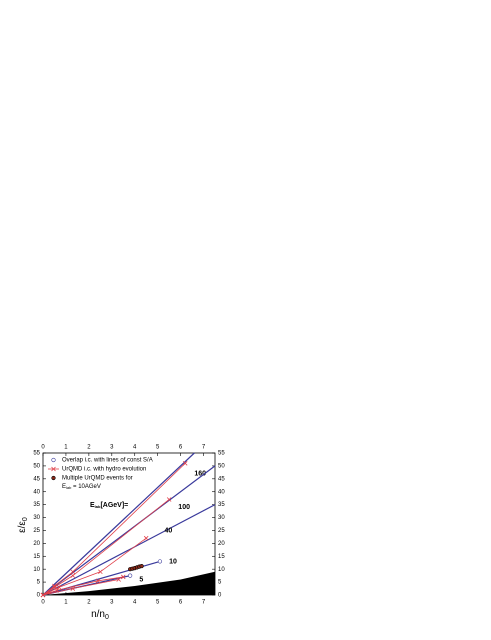 This screenshot has height=640, width=491. I want to click on legend-sub: lab, so click(69, 487).